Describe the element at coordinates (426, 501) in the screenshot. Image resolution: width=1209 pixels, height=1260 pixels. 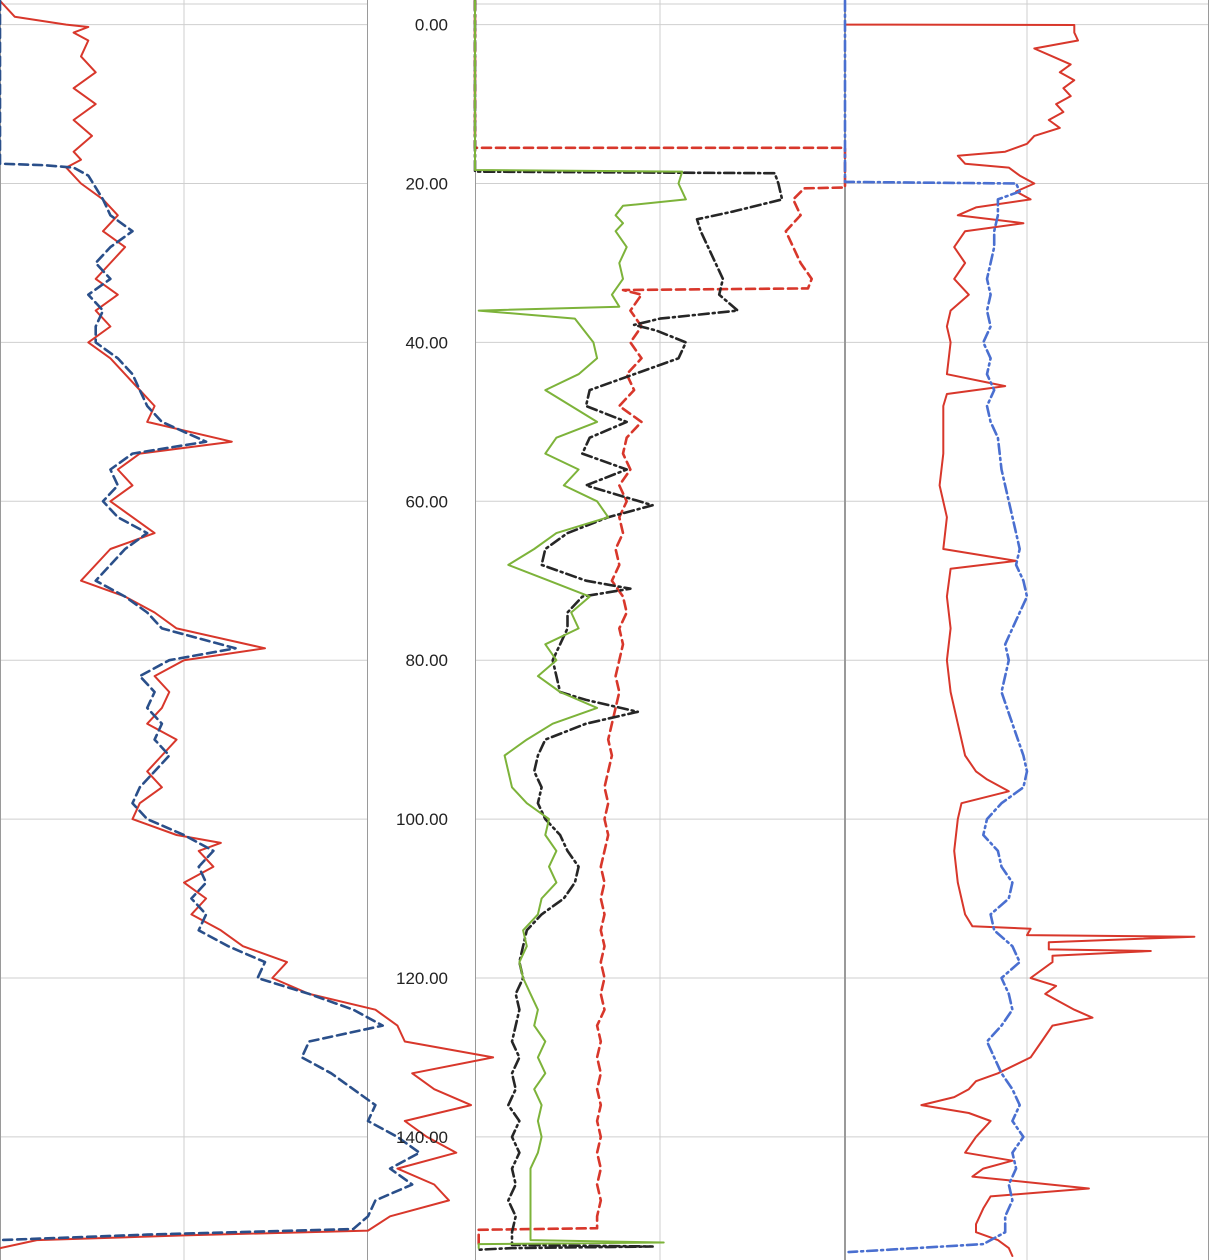
I see `depth-tick-label: 60.00` at that location.